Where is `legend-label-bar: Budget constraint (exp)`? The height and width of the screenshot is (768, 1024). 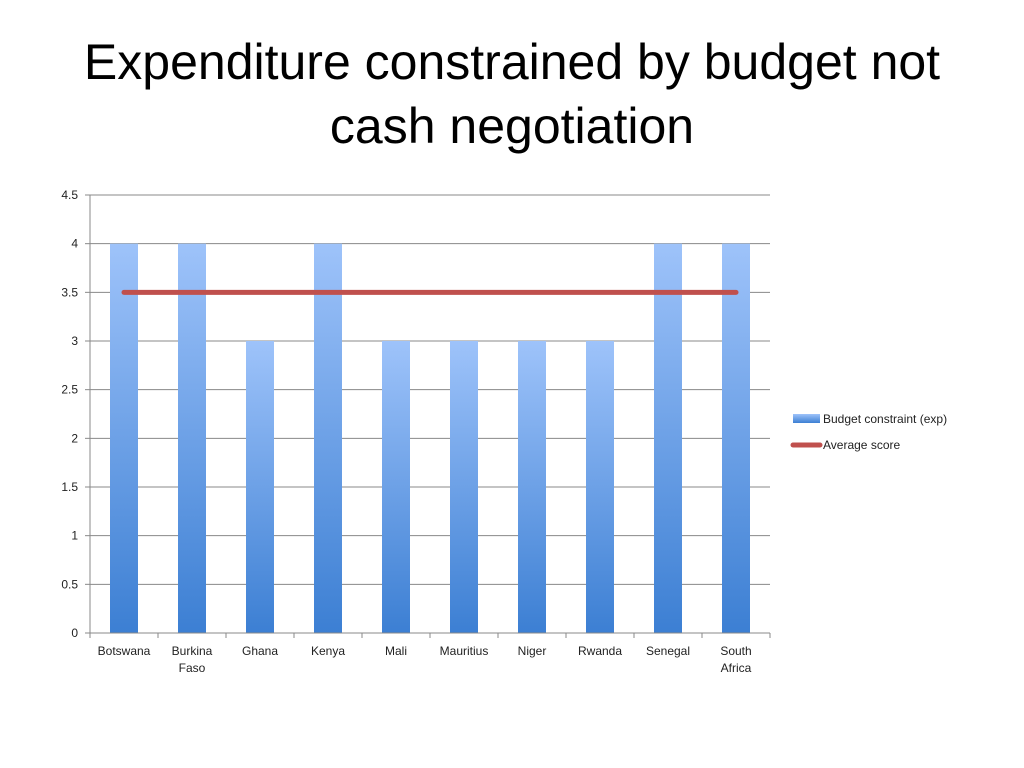
legend-label-bar: Budget constraint (exp) is located at coordinates (885, 419).